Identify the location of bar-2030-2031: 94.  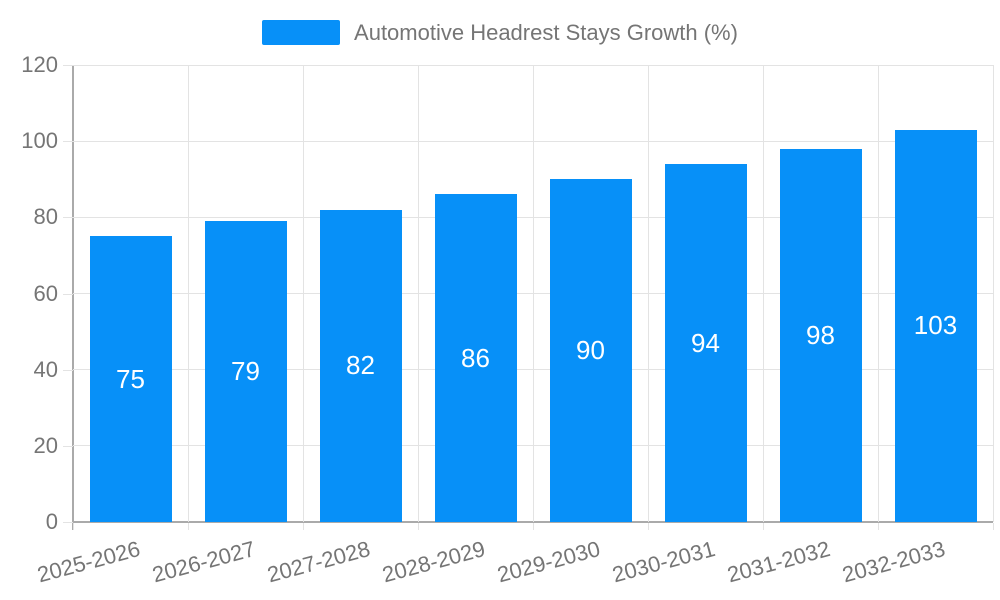
(705, 343).